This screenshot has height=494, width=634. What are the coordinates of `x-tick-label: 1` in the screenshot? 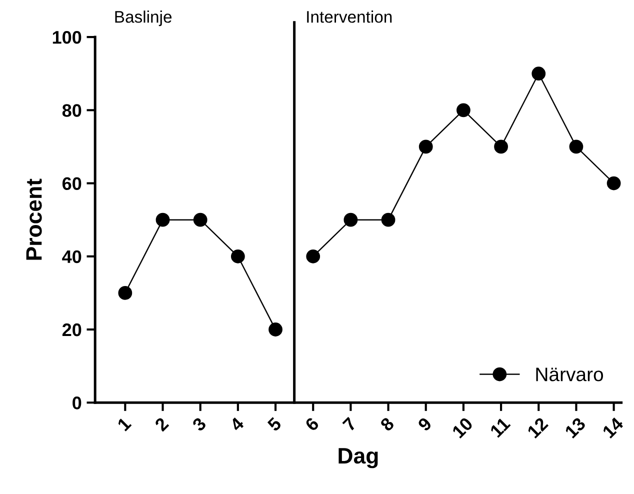 It's located at (124, 424).